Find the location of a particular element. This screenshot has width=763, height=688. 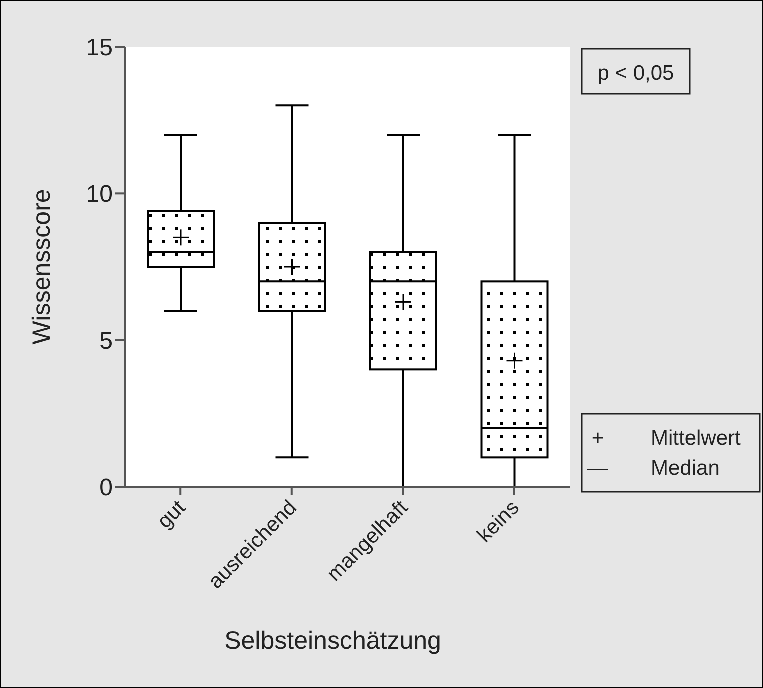

x-tick-label: gut is located at coordinates (171, 515).